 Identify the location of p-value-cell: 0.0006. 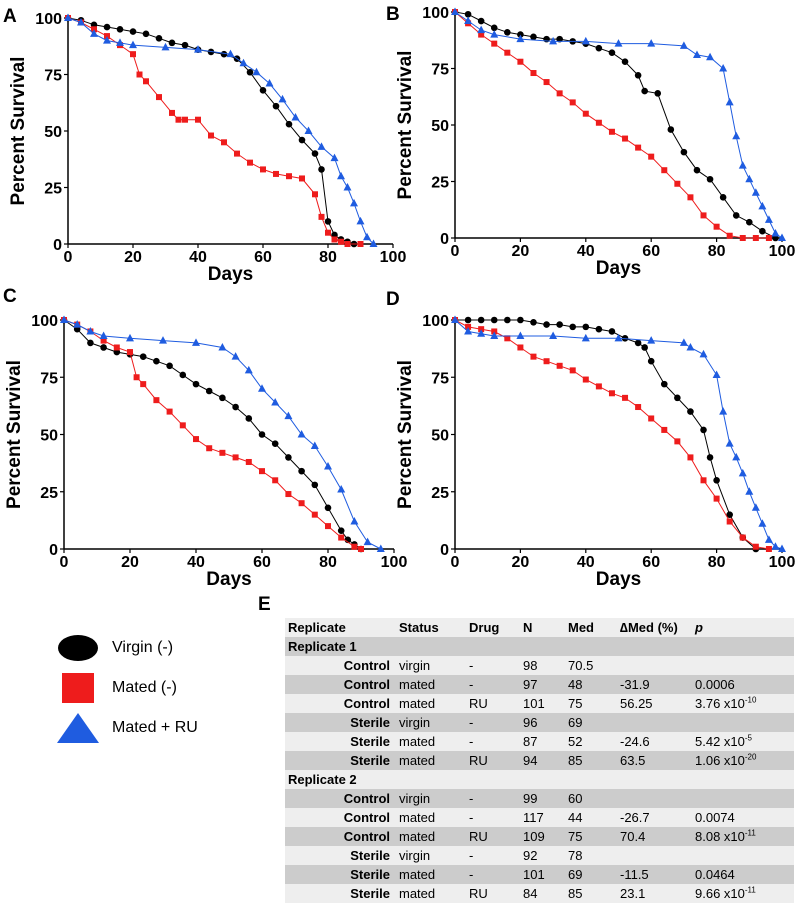
(715, 684).